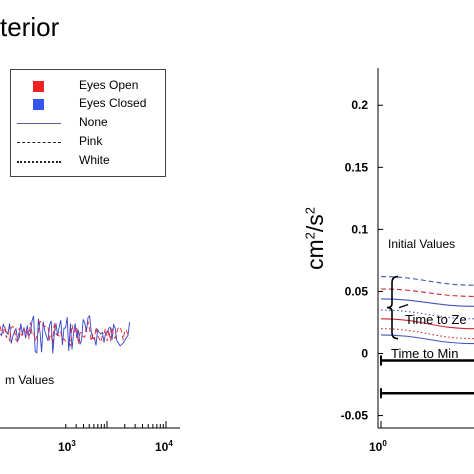  I want to click on left-annotation: m Values, so click(30, 380).